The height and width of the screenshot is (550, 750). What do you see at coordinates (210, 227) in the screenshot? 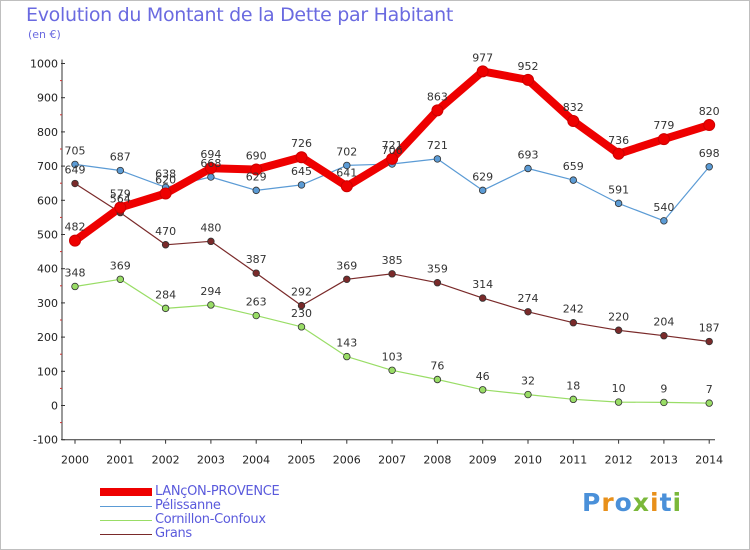
I see `data-label: 480` at bounding box center [210, 227].